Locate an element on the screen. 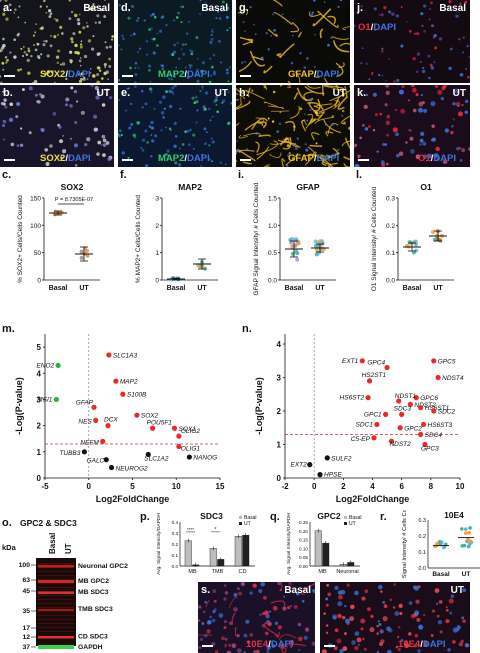 The width and height of the screenshot is (480, 653). micrograph-g: g. GFAP/DAPI is located at coordinates (293, 41).